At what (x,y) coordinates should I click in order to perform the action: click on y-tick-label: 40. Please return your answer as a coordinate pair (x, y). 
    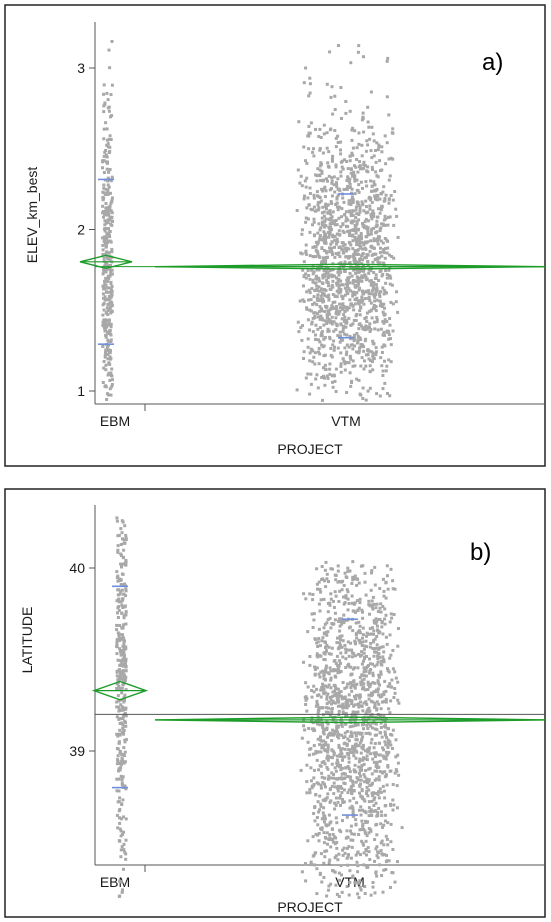
    Looking at the image, I should click on (77, 568).